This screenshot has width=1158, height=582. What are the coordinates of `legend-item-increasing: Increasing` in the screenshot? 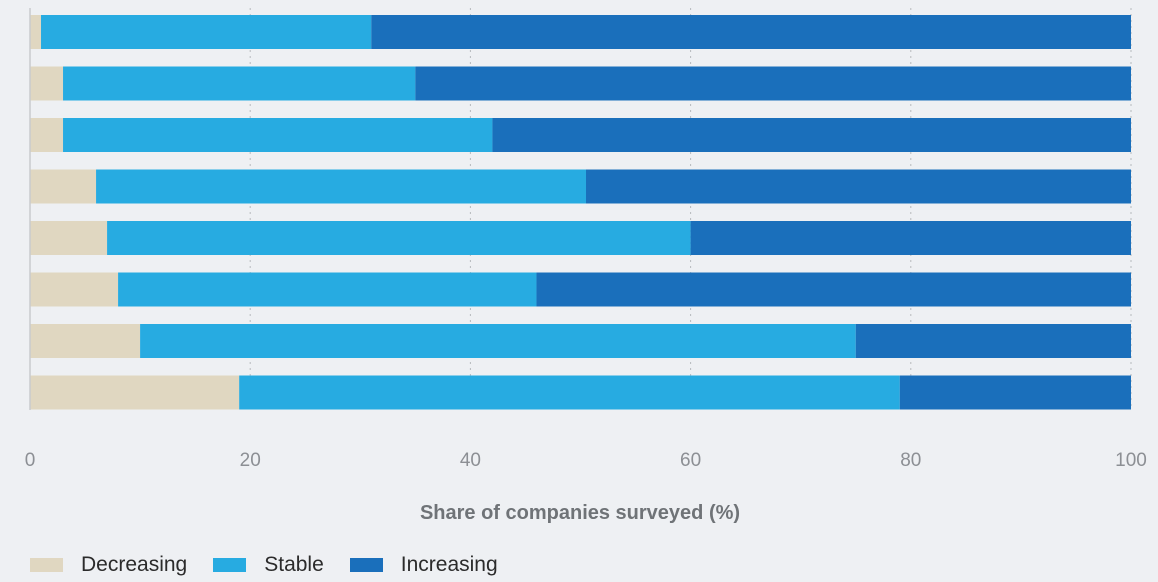 It's located at (423, 565).